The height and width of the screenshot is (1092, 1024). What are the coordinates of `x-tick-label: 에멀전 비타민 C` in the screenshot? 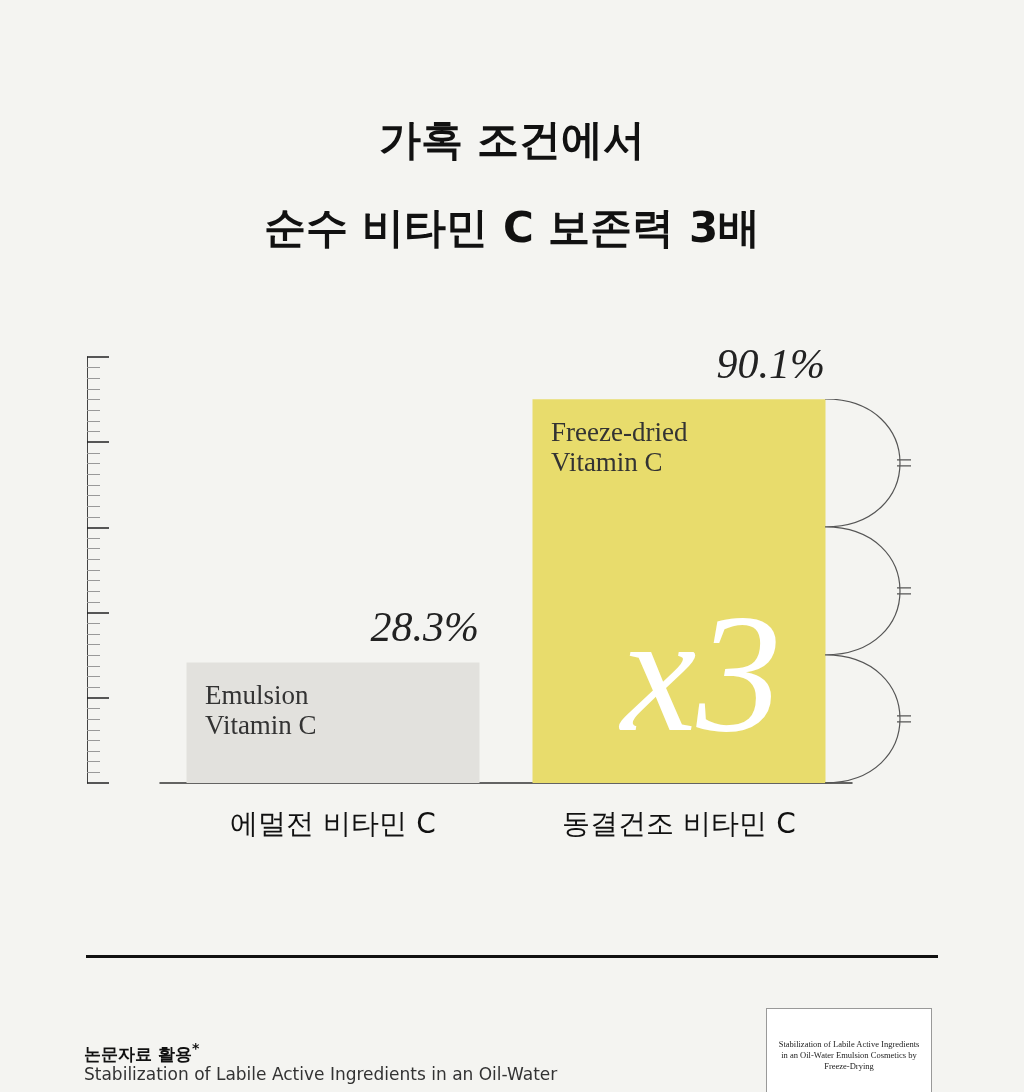 It's located at (333, 823).